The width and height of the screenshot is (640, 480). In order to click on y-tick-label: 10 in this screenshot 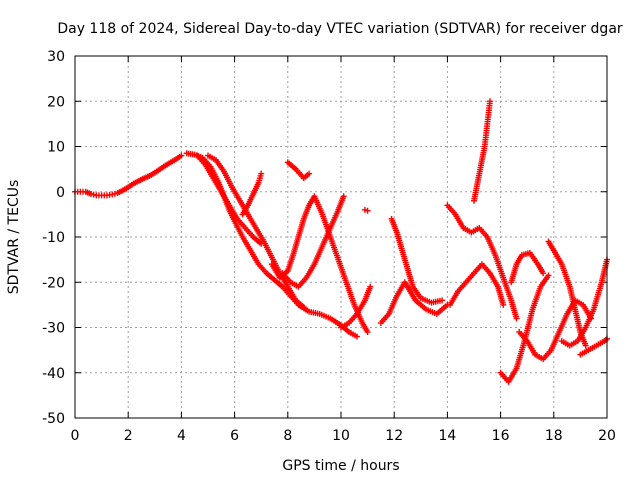, I will do `click(56, 148)`.